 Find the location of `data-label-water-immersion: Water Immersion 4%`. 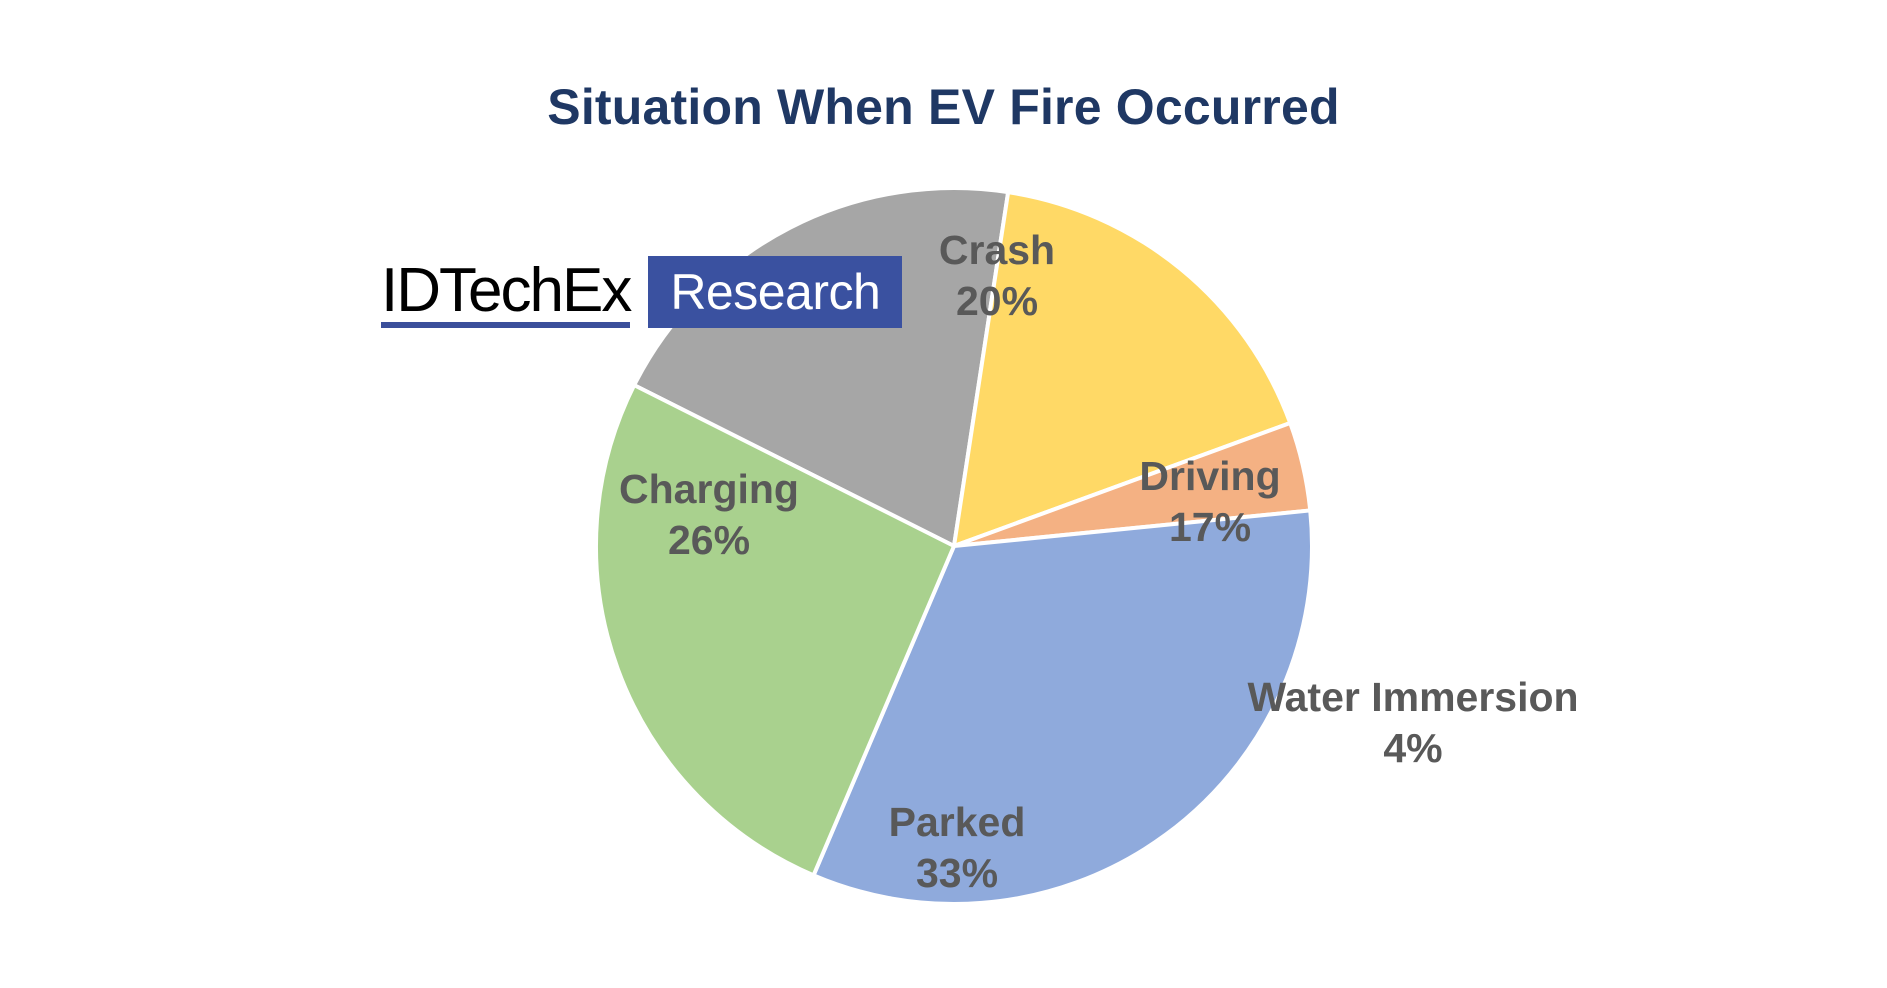

data-label-water-immersion: Water Immersion 4% is located at coordinates (1412, 722).